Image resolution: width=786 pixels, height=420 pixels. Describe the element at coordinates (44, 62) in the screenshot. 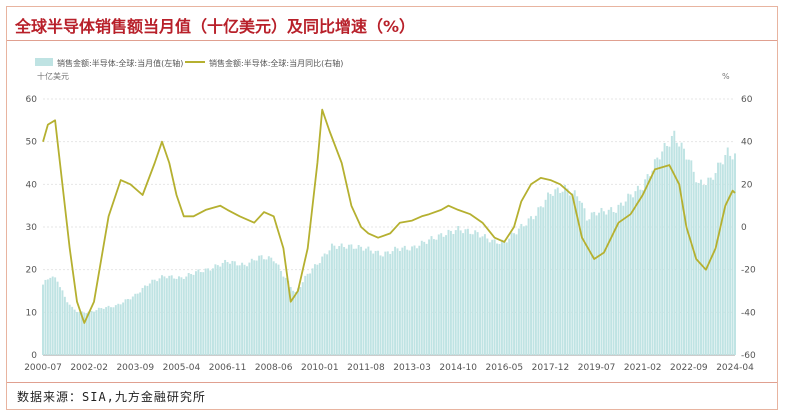

I see `legend-swatch-bars` at that location.